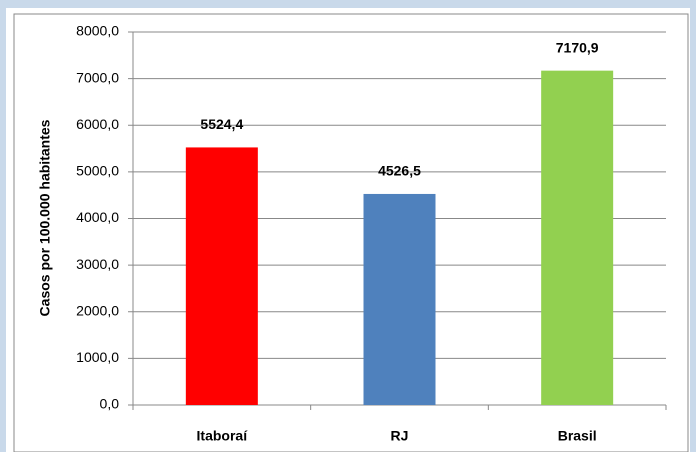 This screenshot has height=452, width=696. What do you see at coordinates (223, 436) in the screenshot?
I see `x-tick-label: Itaboraí` at bounding box center [223, 436].